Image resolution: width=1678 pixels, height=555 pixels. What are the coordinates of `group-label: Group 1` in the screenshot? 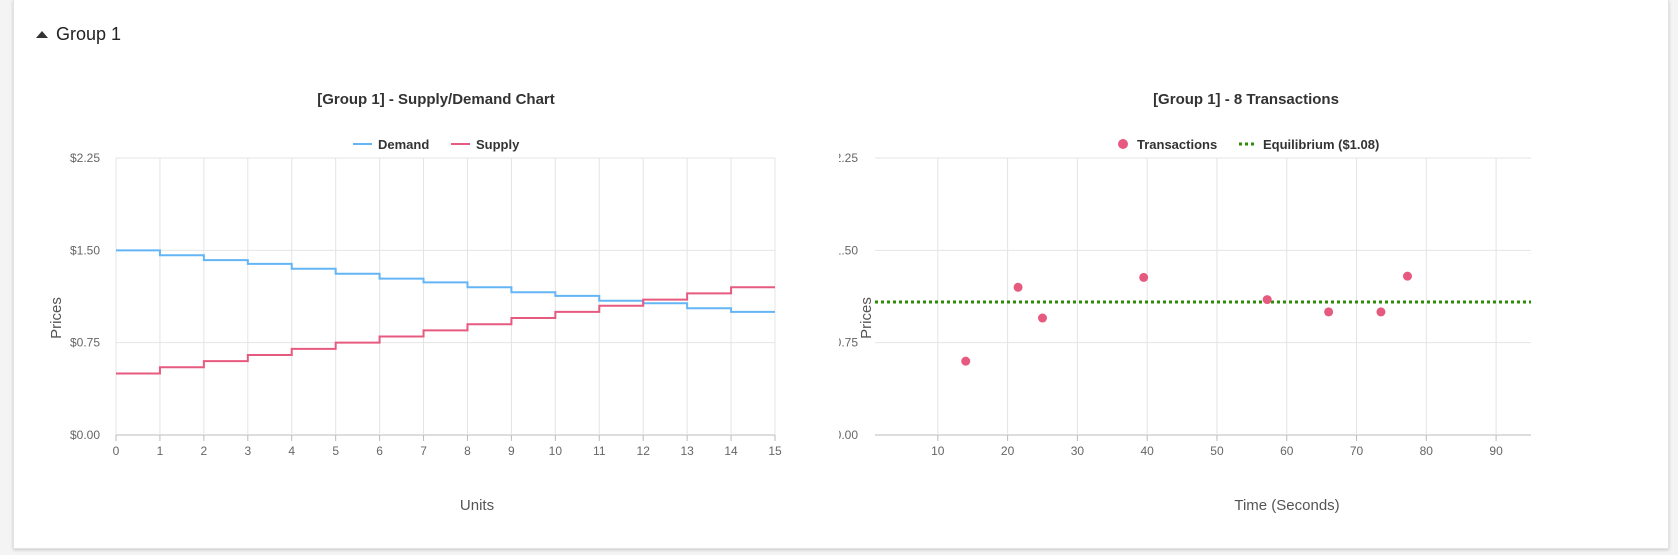 It's located at (89, 34).